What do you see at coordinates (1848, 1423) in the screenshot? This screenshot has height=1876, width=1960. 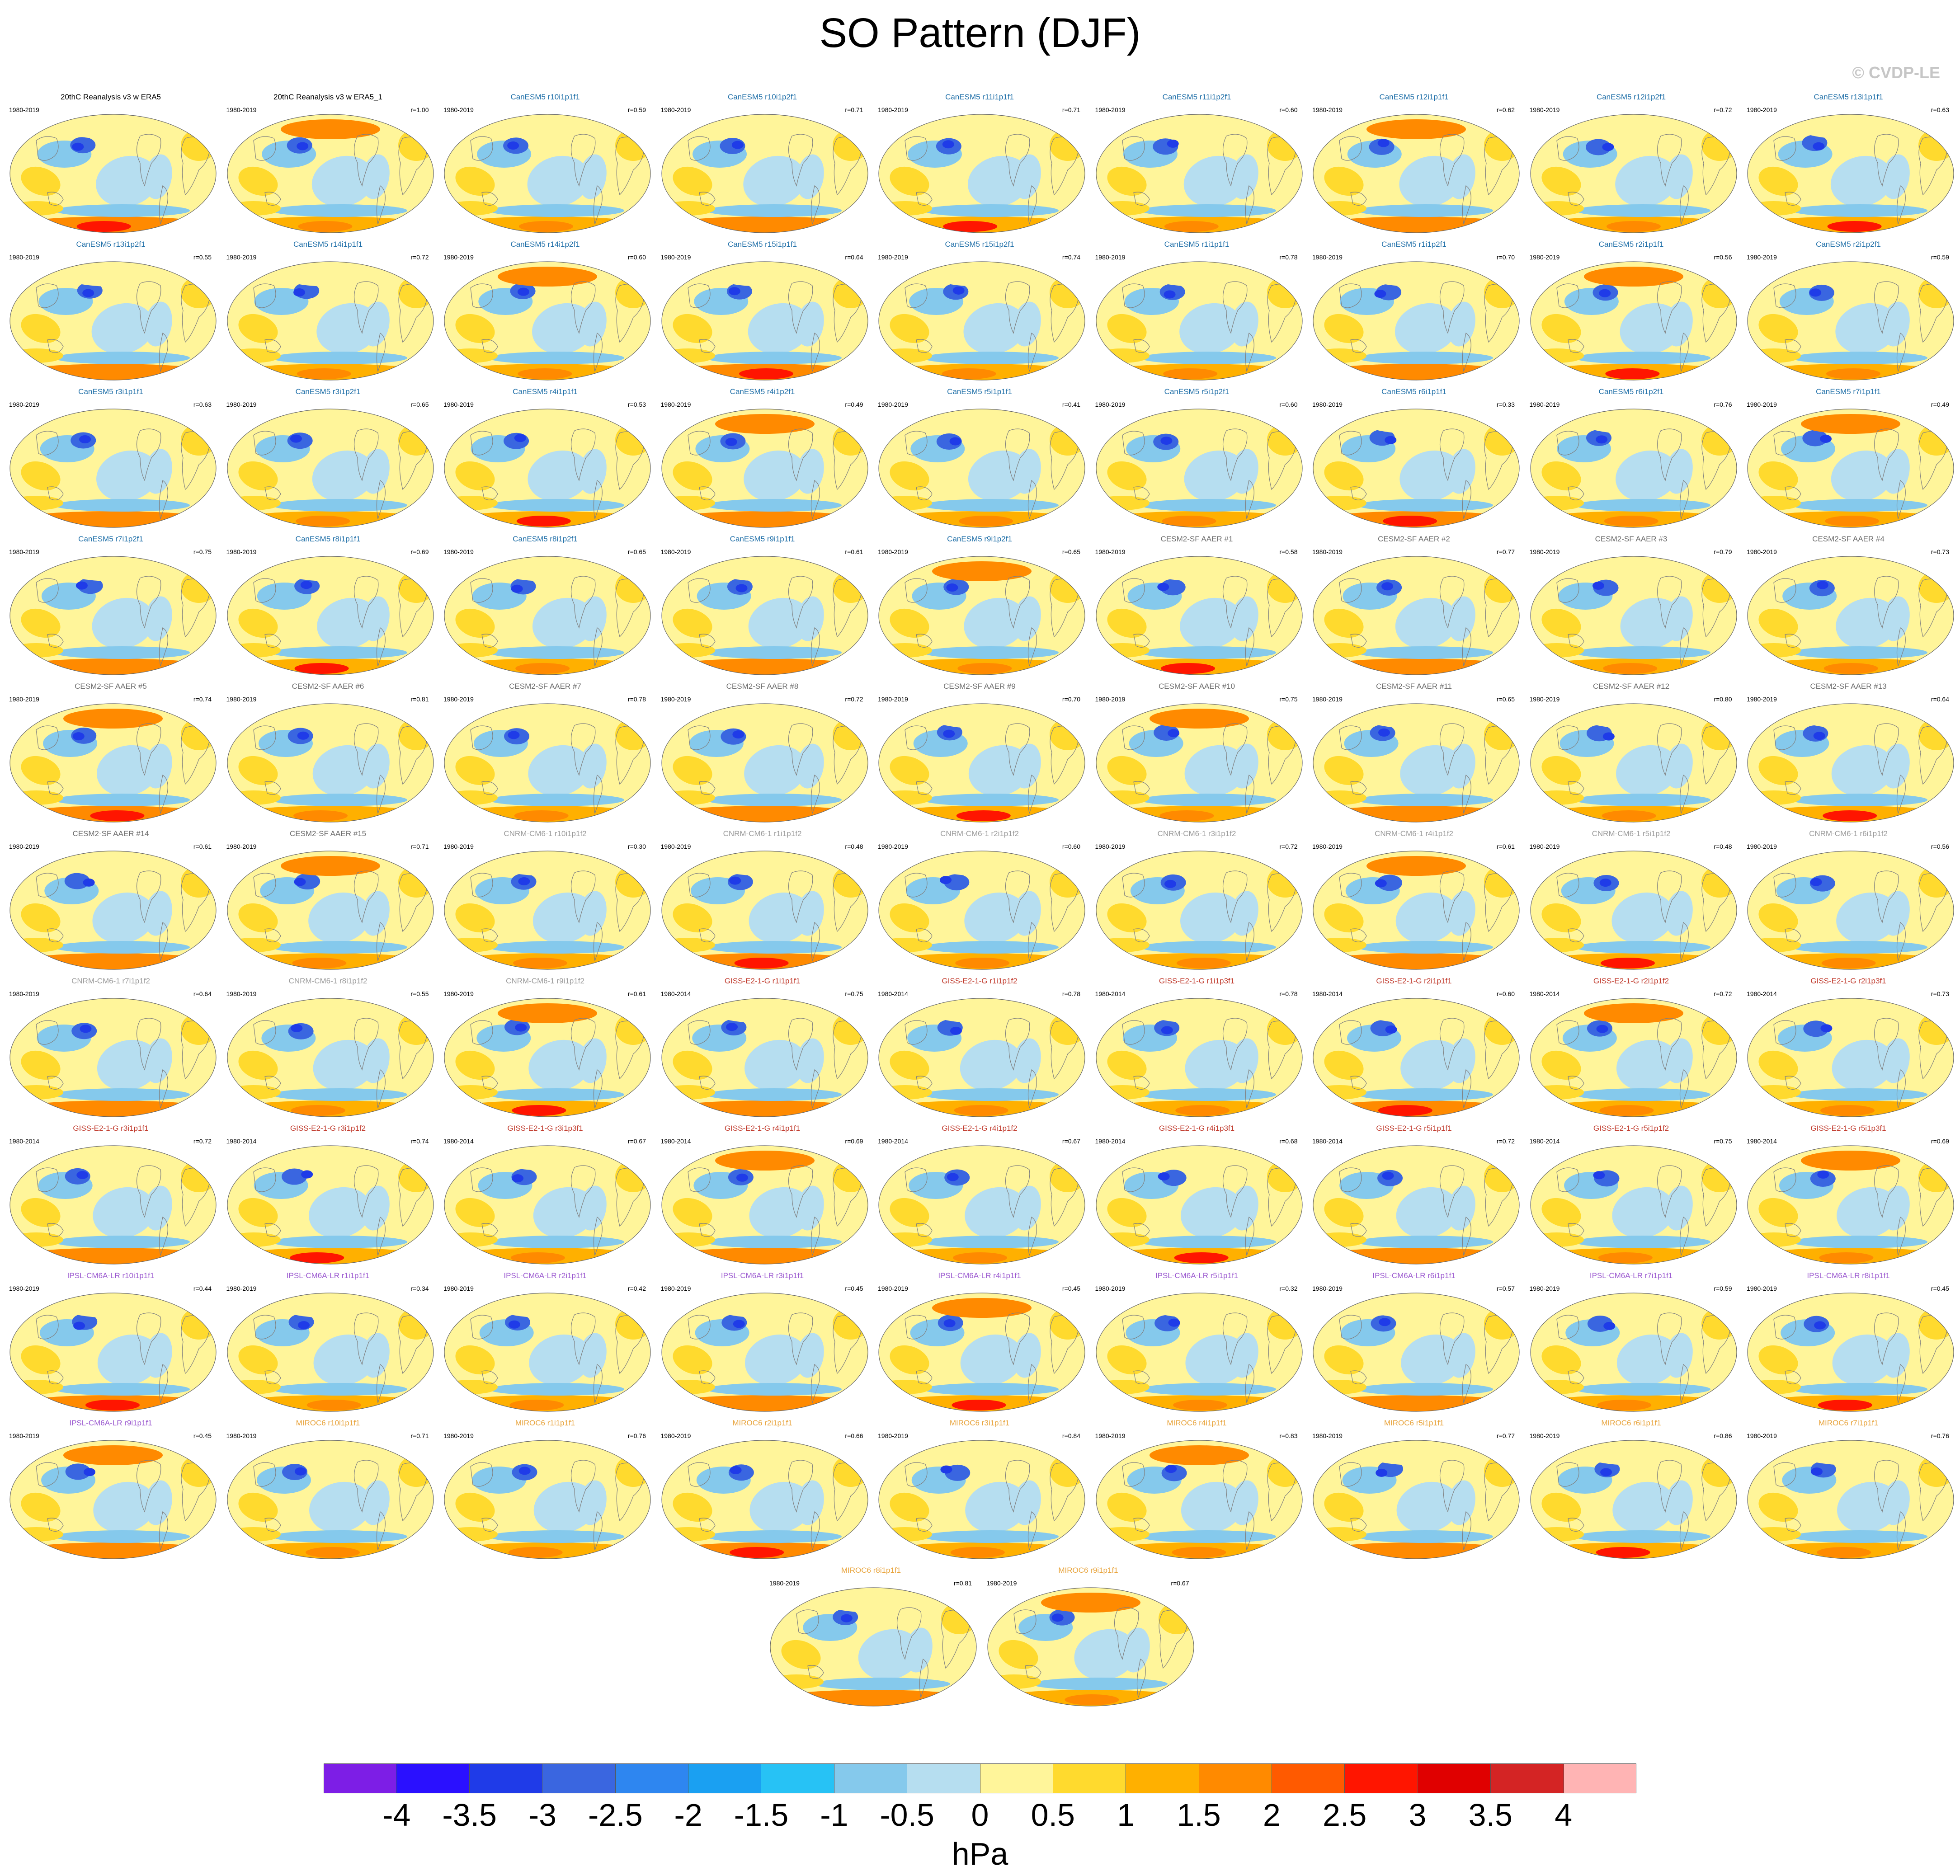 I see `panel-title: MIROC6 r7i1p1f1` at bounding box center [1848, 1423].